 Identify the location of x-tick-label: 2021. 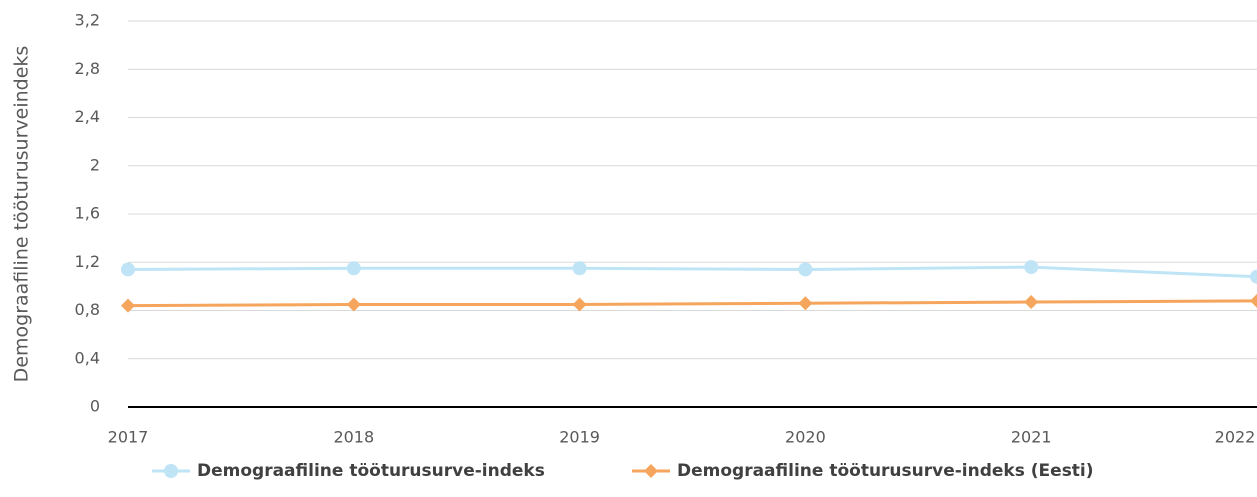
(1031, 437).